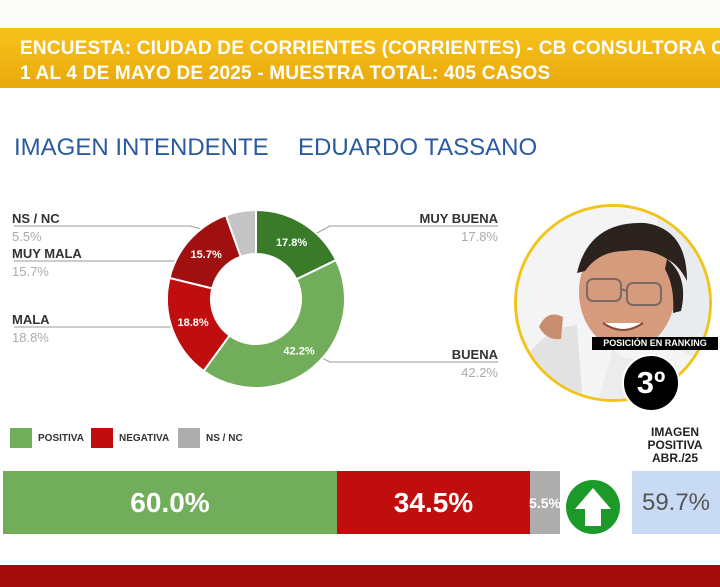  Describe the element at coordinates (439, 227) in the screenshot. I see `label-muy-buena: MUY BUENA 17.8%` at that location.